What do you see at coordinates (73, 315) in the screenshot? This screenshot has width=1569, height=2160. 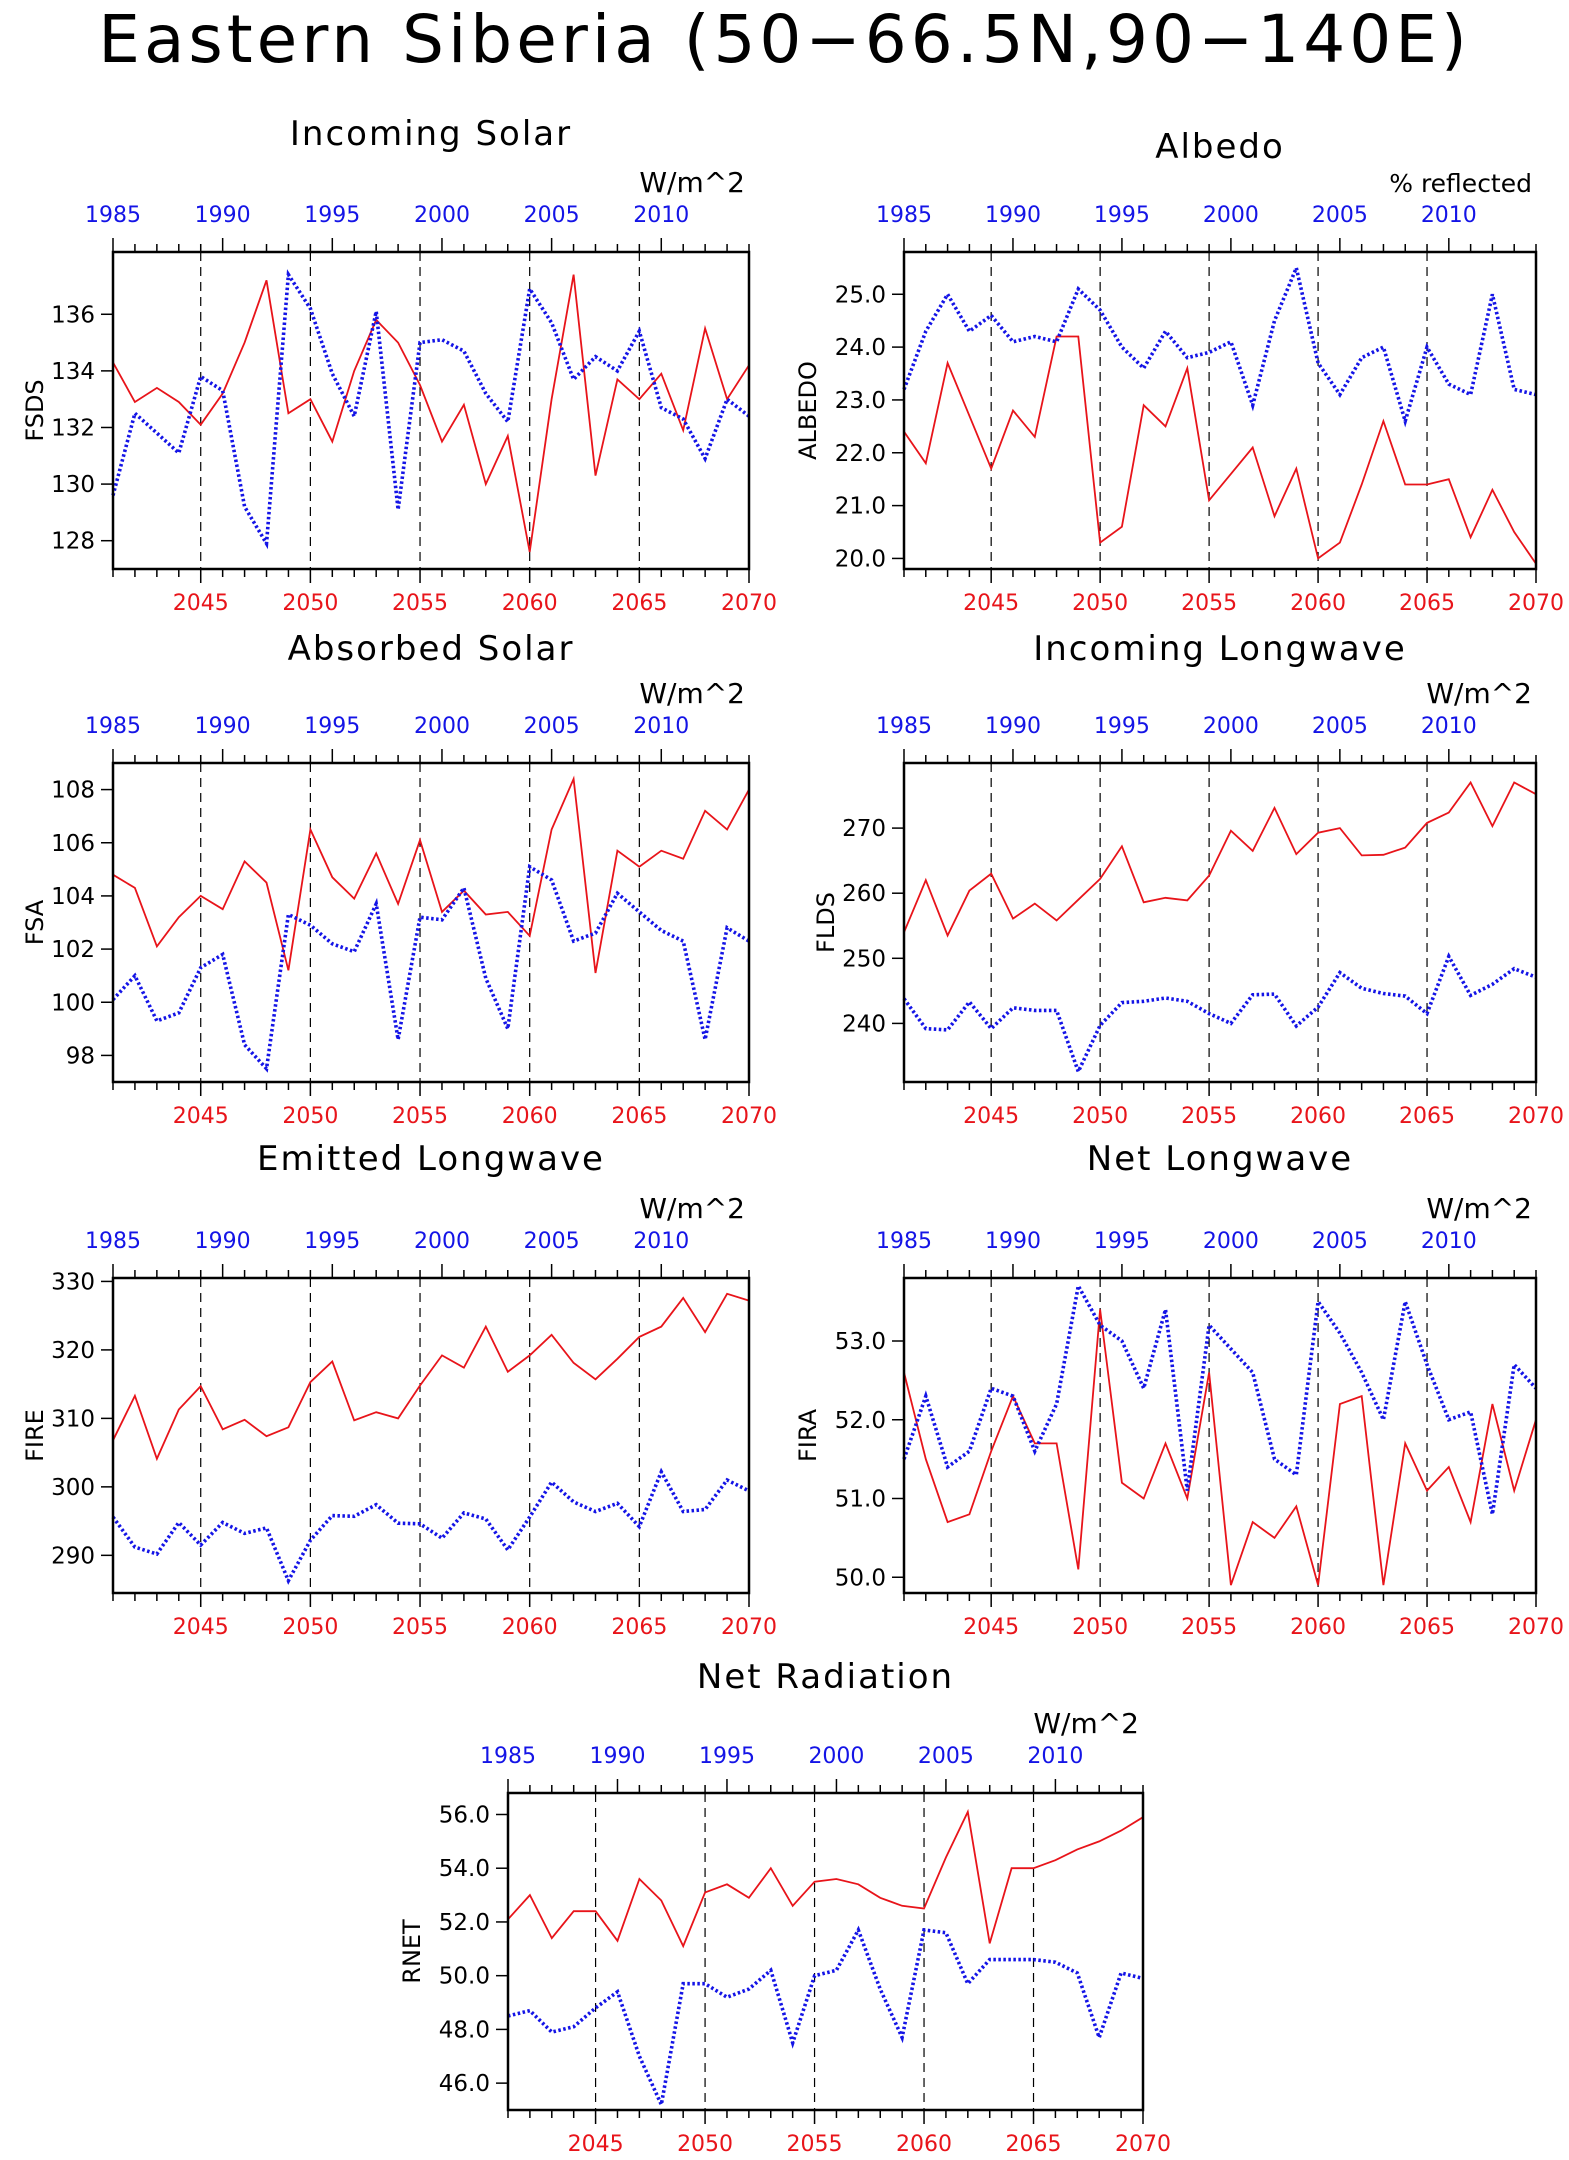 I see `y-tick-label: 136` at bounding box center [73, 315].